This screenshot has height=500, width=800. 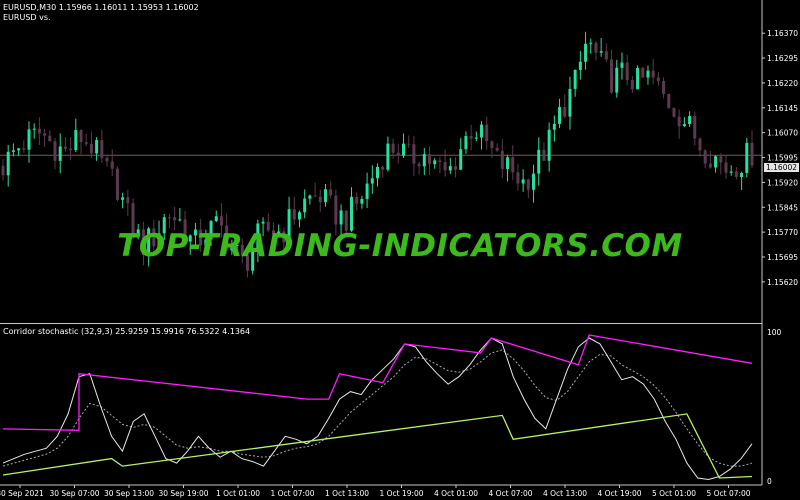 I want to click on price-tick-label: 1.15770, so click(x=782, y=232).